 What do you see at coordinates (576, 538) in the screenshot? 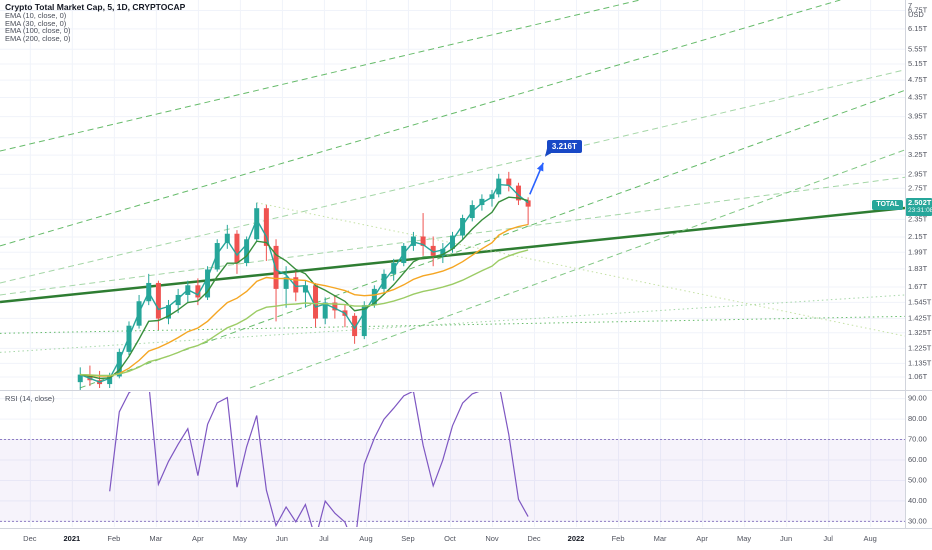
I see `time-axis-tick: 2022` at bounding box center [576, 538].